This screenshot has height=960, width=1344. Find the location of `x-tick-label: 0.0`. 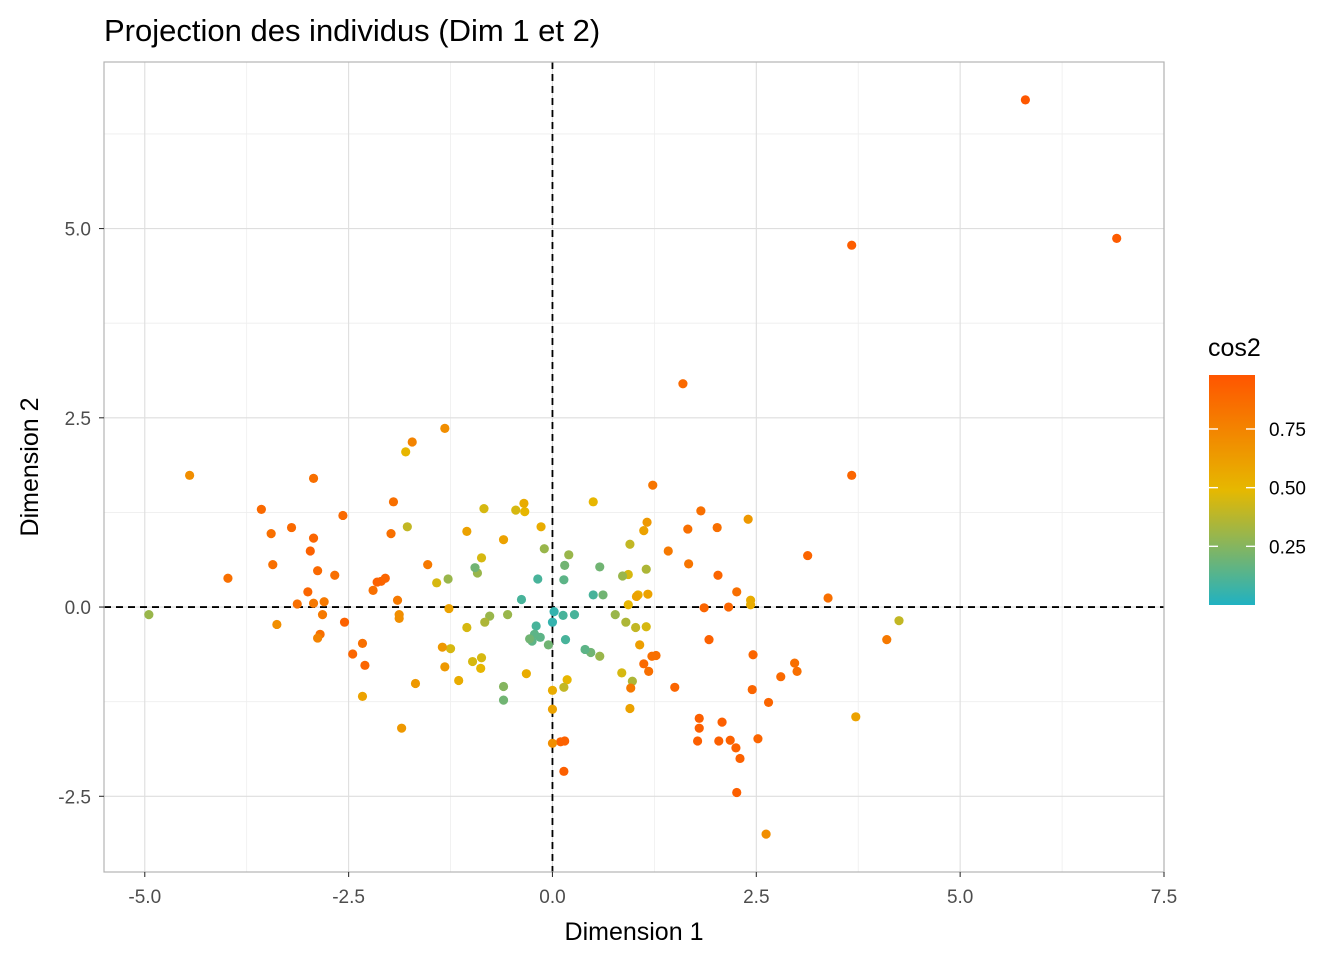

x-tick-label: 0.0 is located at coordinates (552, 897).